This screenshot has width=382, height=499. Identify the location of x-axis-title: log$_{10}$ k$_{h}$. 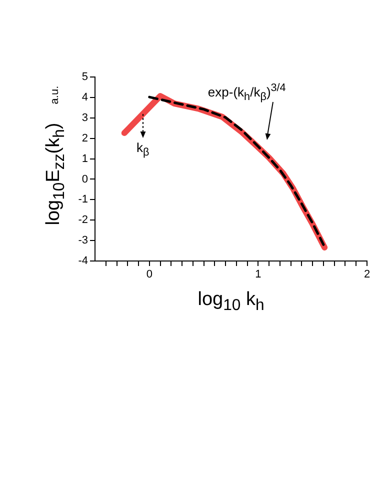
(231, 302).